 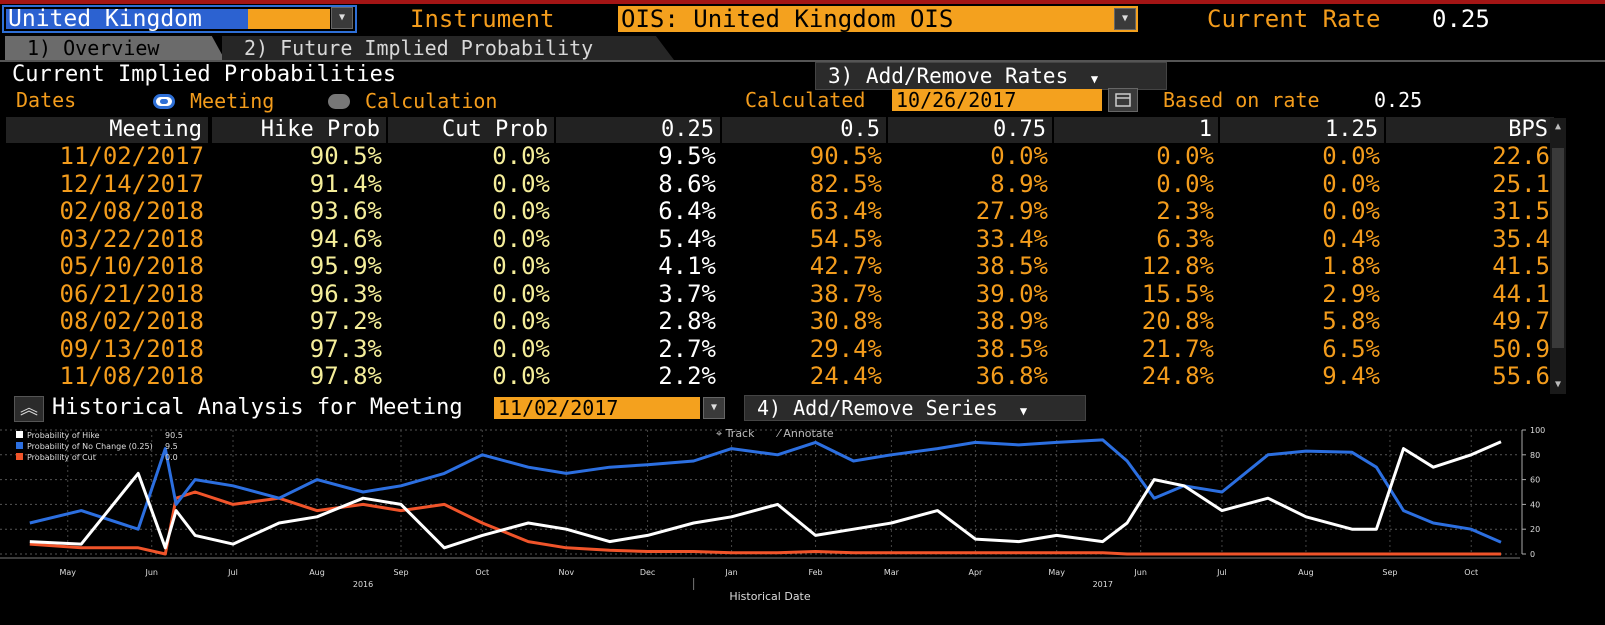 I want to click on add-remove-rates-label: 3) Add/Remove Rates, so click(x=948, y=76).